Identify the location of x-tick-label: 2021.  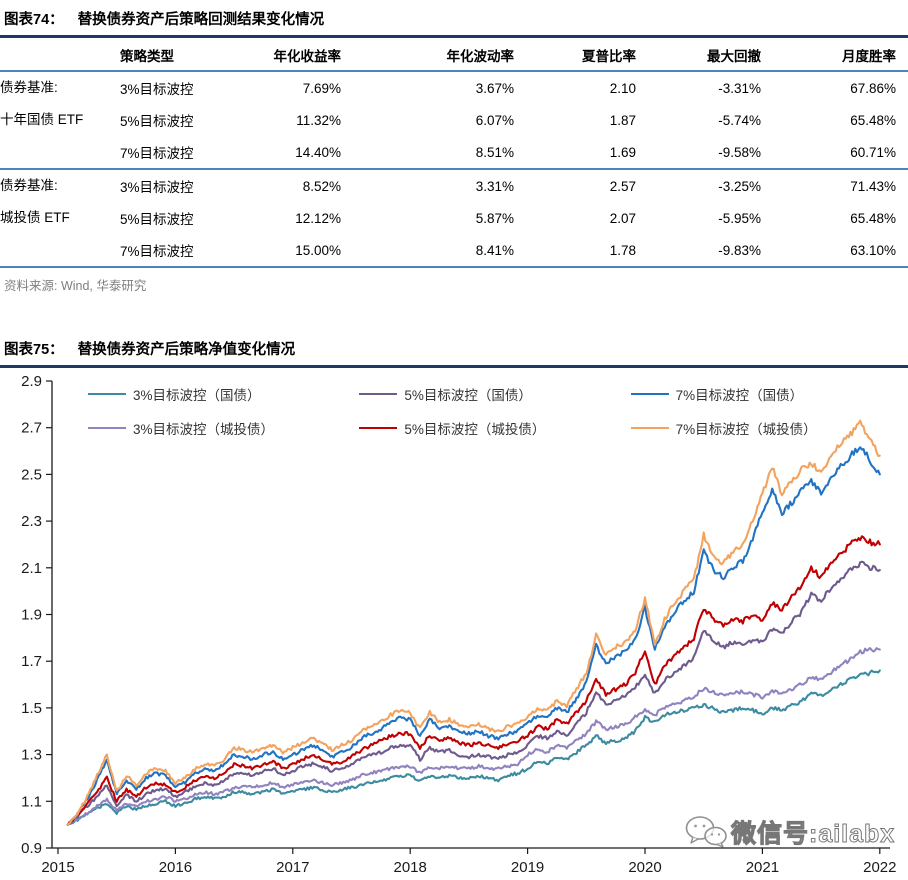
(762, 867).